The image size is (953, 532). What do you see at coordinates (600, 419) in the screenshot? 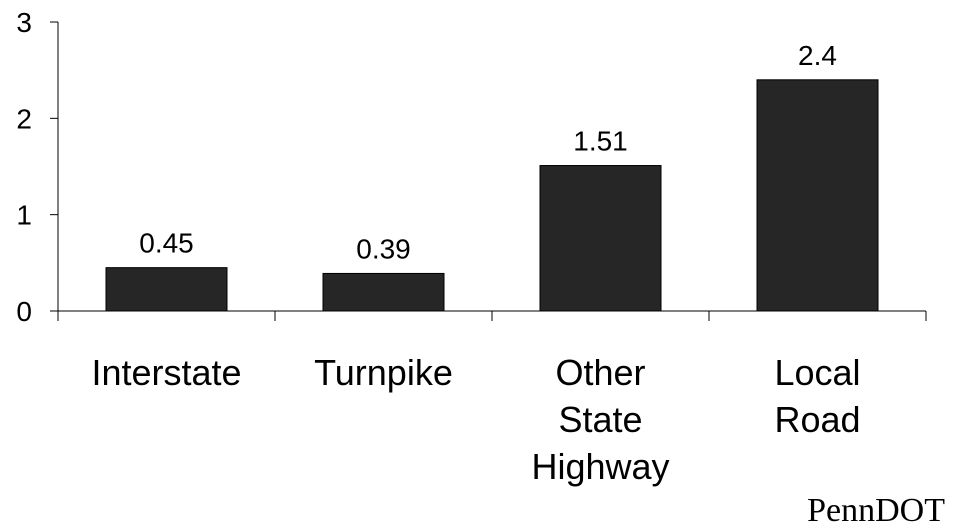
I see `category-label: State` at bounding box center [600, 419].